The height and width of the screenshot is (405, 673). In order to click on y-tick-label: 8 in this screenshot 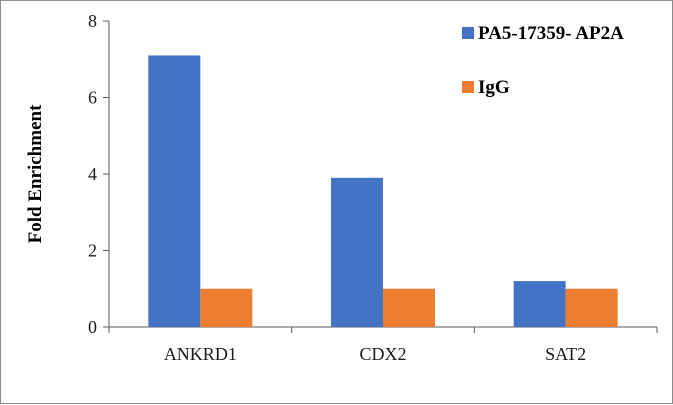, I will do `click(92, 21)`.